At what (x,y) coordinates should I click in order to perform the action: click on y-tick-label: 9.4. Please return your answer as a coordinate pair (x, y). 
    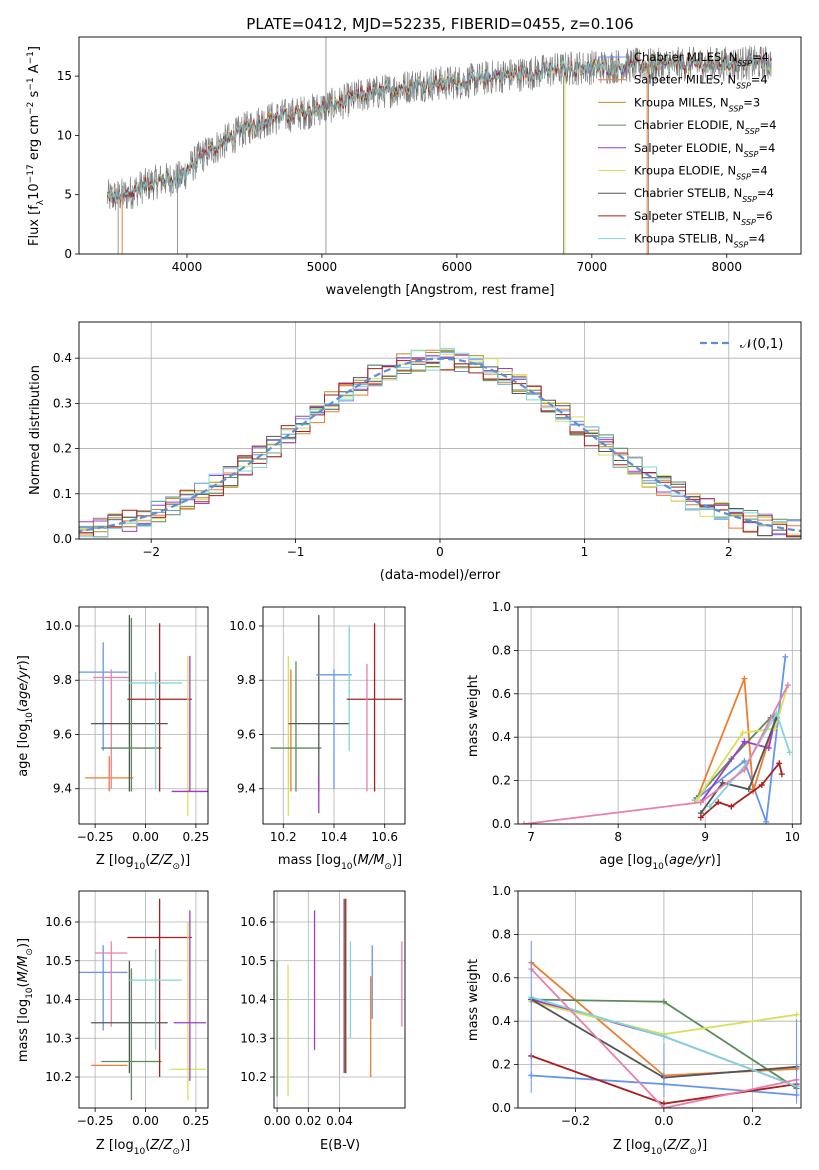
    Looking at the image, I should click on (246, 789).